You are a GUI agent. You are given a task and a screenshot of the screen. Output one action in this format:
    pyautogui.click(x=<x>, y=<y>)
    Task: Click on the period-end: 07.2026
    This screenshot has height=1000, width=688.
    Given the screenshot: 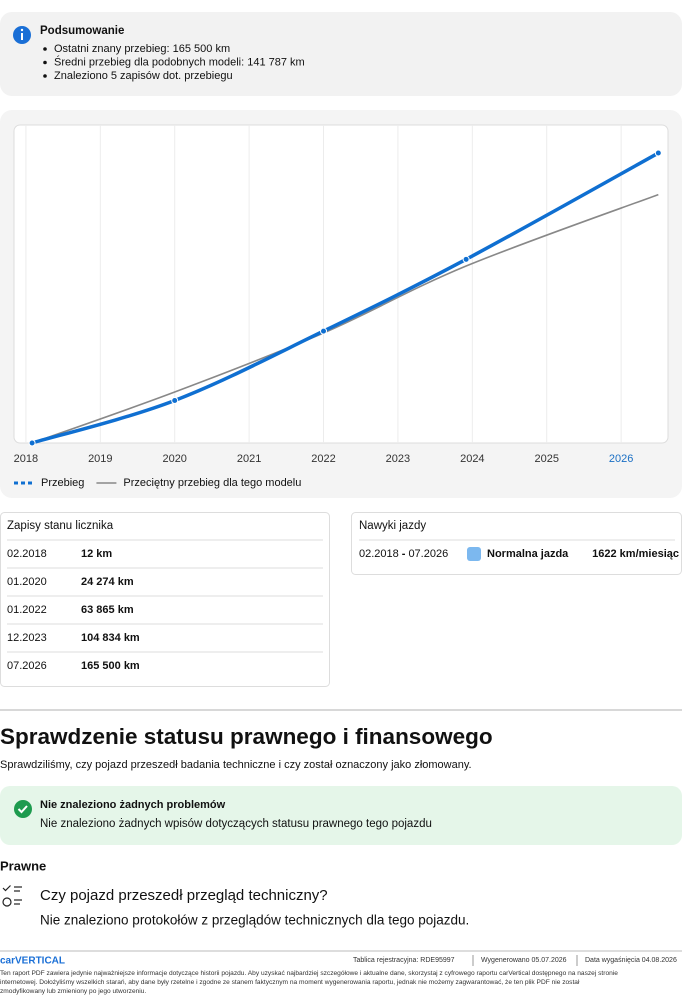 What is the action you would take?
    pyautogui.click(x=428, y=554)
    